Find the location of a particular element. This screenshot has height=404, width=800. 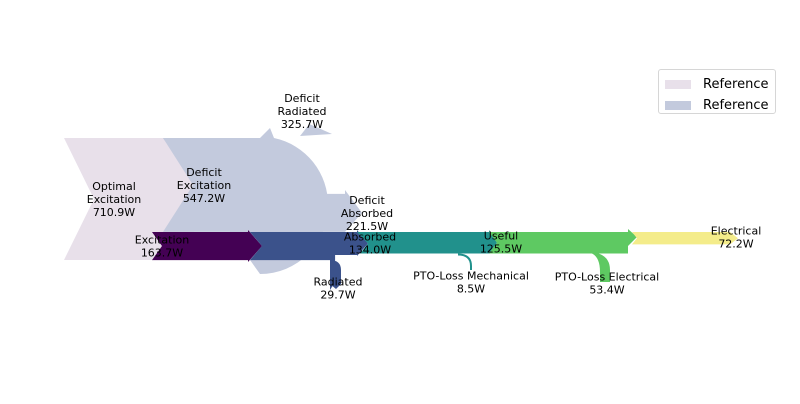

legend-label-2: Reference is located at coordinates (736, 105).